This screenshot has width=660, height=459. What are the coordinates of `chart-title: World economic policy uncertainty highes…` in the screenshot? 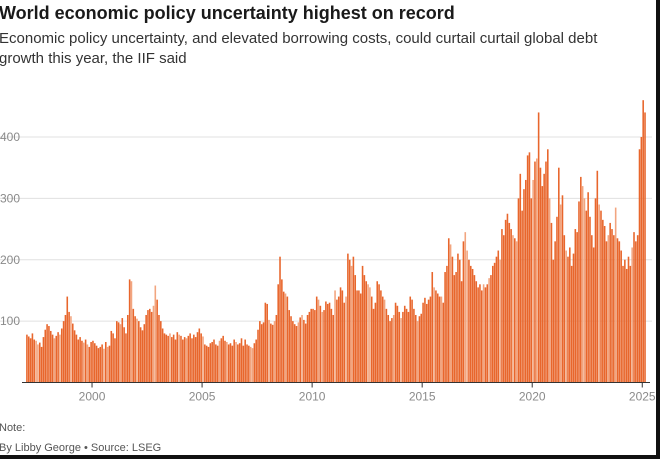 It's located at (227, 13).